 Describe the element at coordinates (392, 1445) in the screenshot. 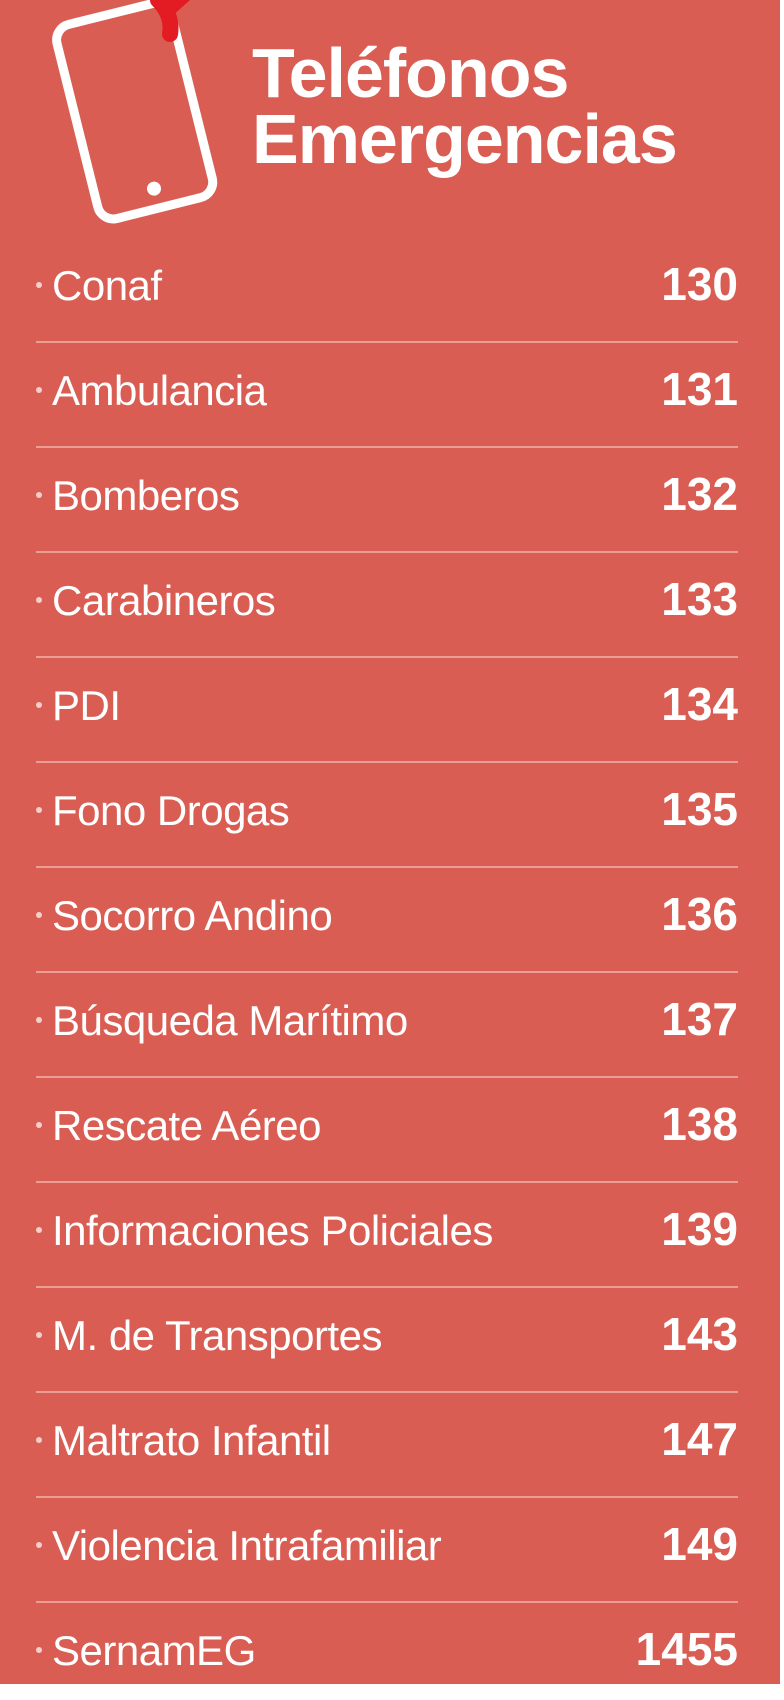

I see `list-item: Maltrato Infantil 147` at that location.